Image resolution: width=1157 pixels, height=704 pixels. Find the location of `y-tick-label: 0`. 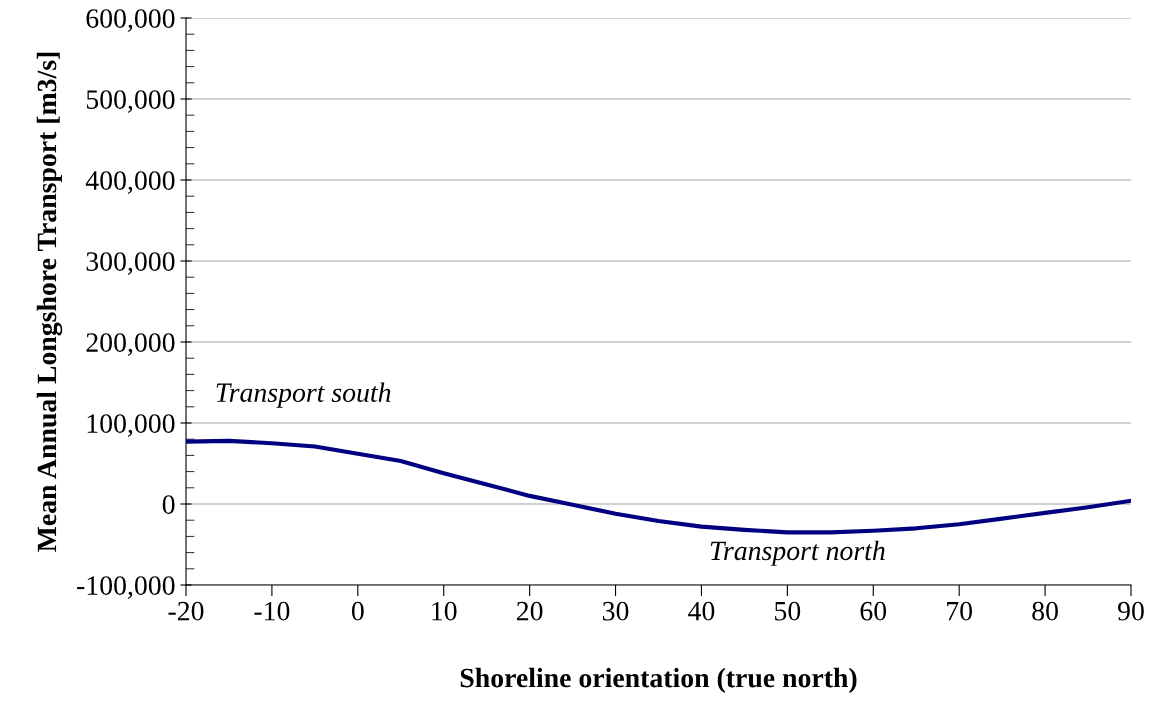

y-tick-label: 0 is located at coordinates (168, 504).